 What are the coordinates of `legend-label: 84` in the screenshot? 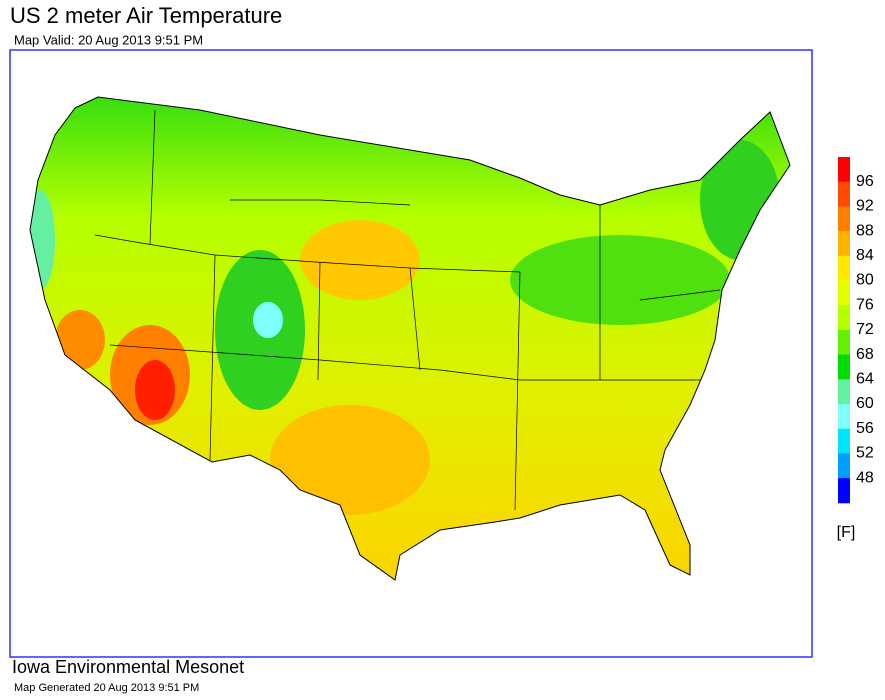 It's located at (865, 255).